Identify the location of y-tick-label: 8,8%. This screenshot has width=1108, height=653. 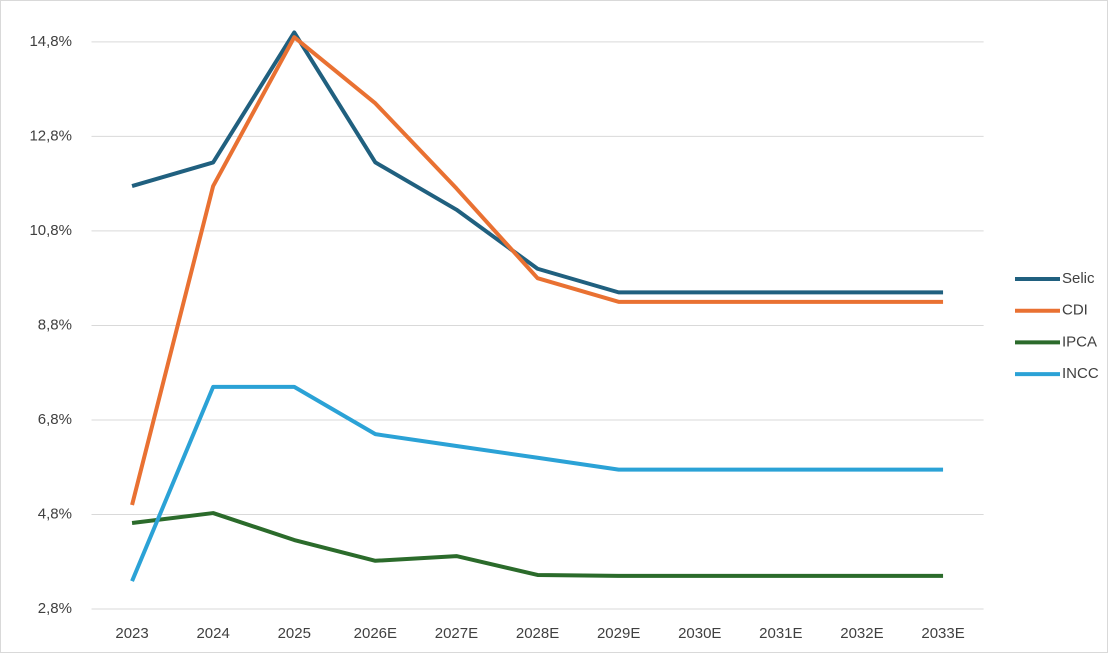
(55, 324).